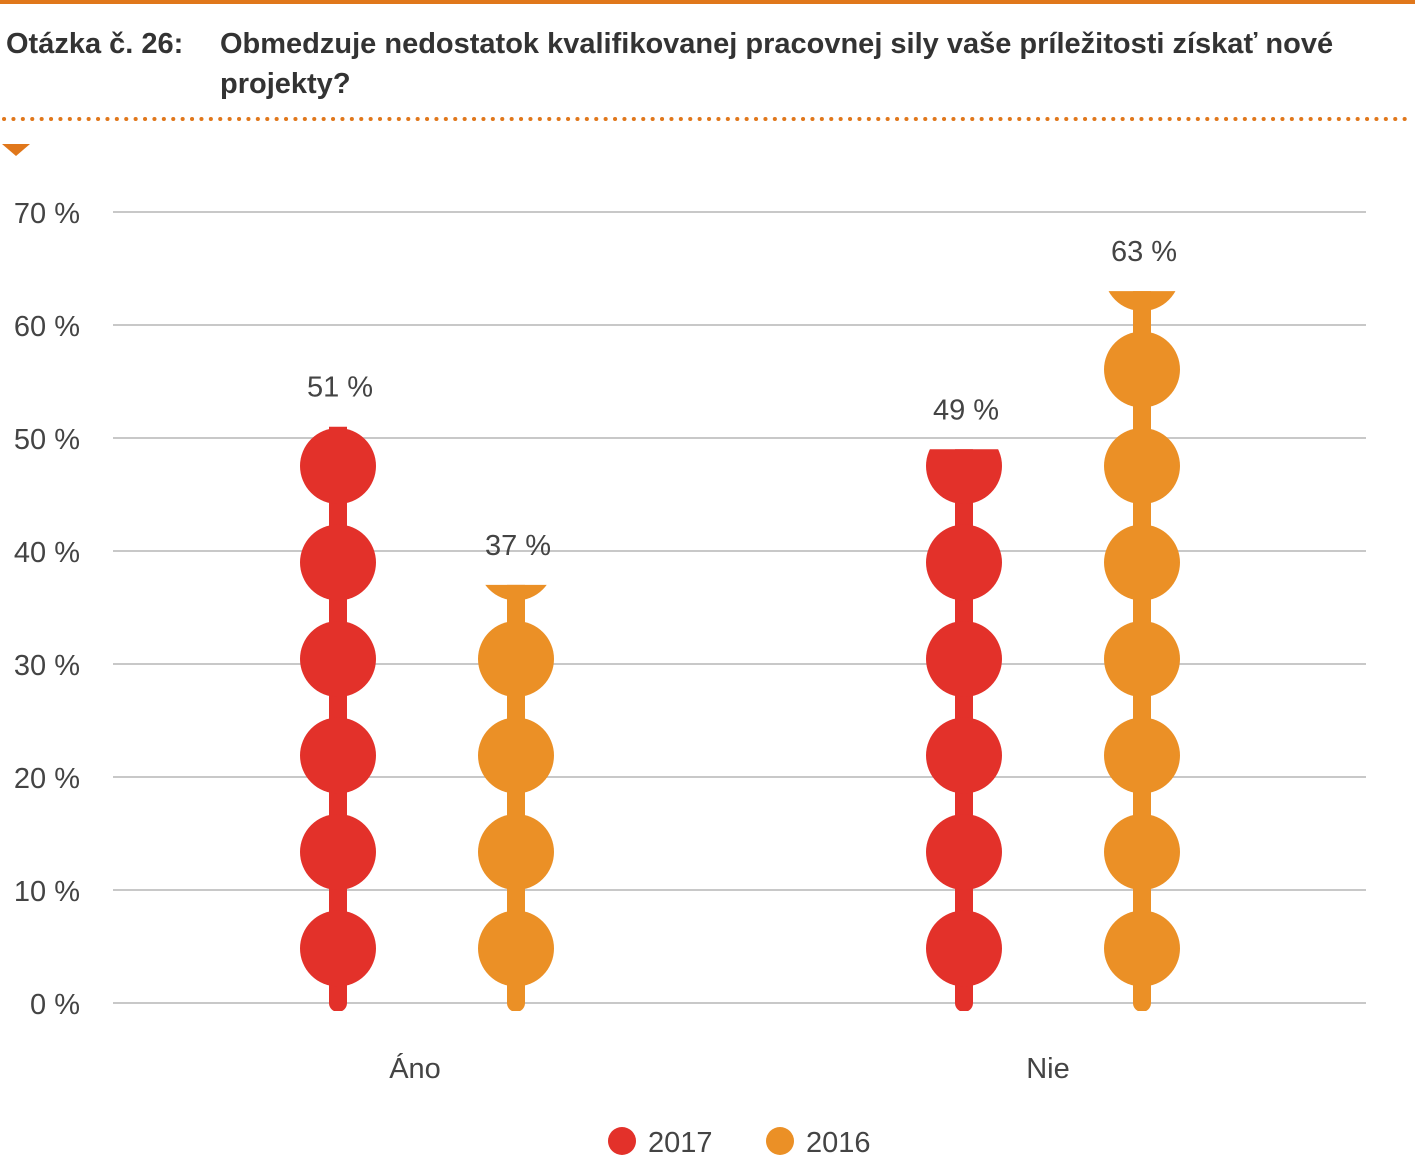 Image resolution: width=1415 pixels, height=1155 pixels. I want to click on value-label-2017-nie: 49 %, so click(966, 410).